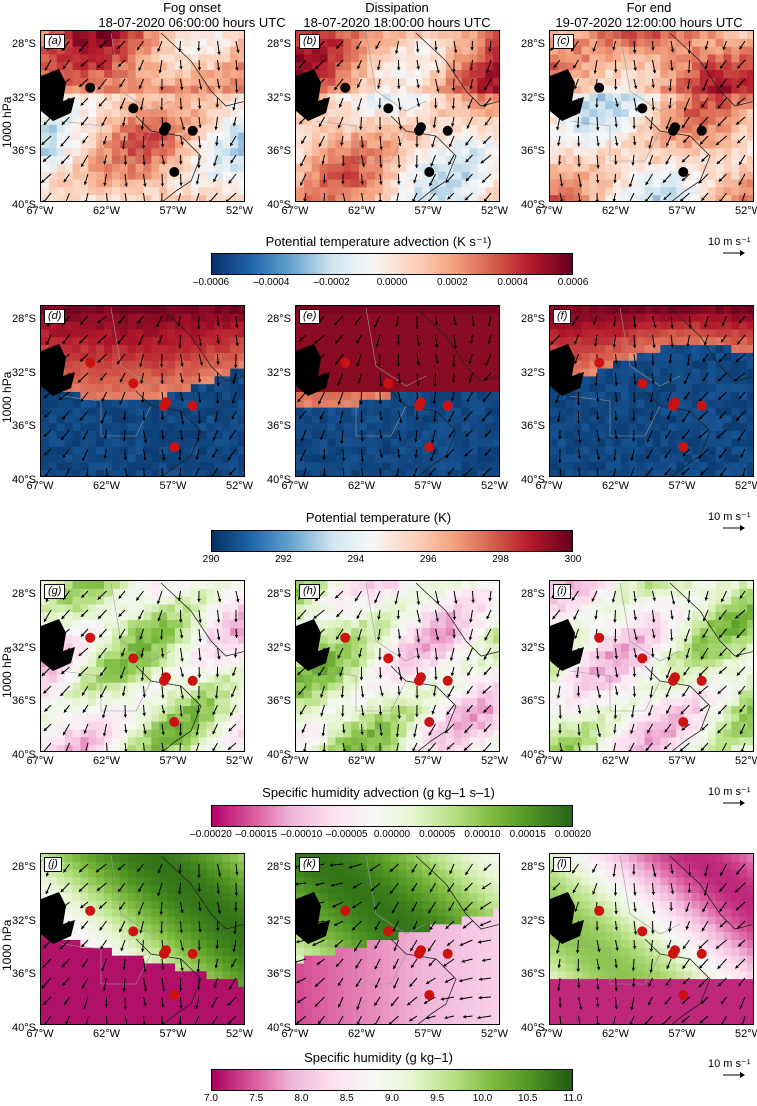 This screenshot has height=1106, width=757. Describe the element at coordinates (211, 282) in the screenshot. I see `colorbar-tick-label: –0.0006` at that location.